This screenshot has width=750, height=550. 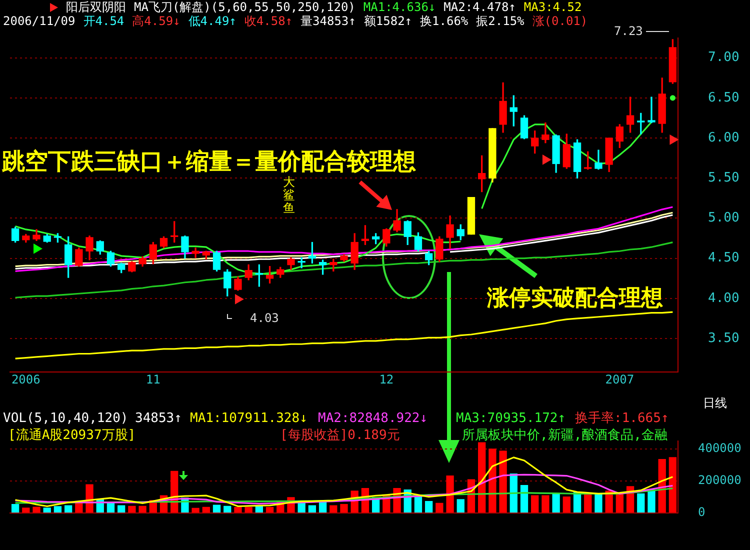 I want to click on text: MA2:4.478↑, so click(x=480, y=7).